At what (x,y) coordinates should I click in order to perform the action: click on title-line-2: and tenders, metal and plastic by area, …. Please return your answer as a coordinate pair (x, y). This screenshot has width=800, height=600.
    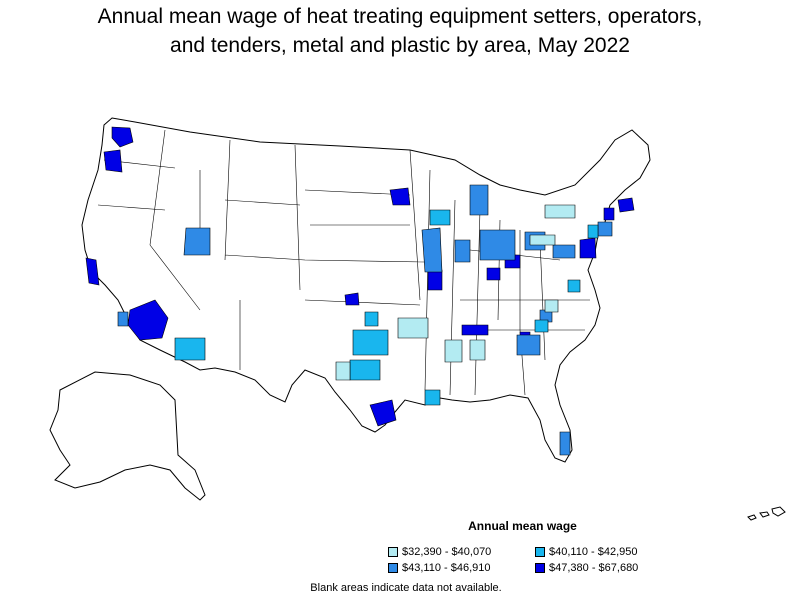
    Looking at the image, I should click on (400, 45).